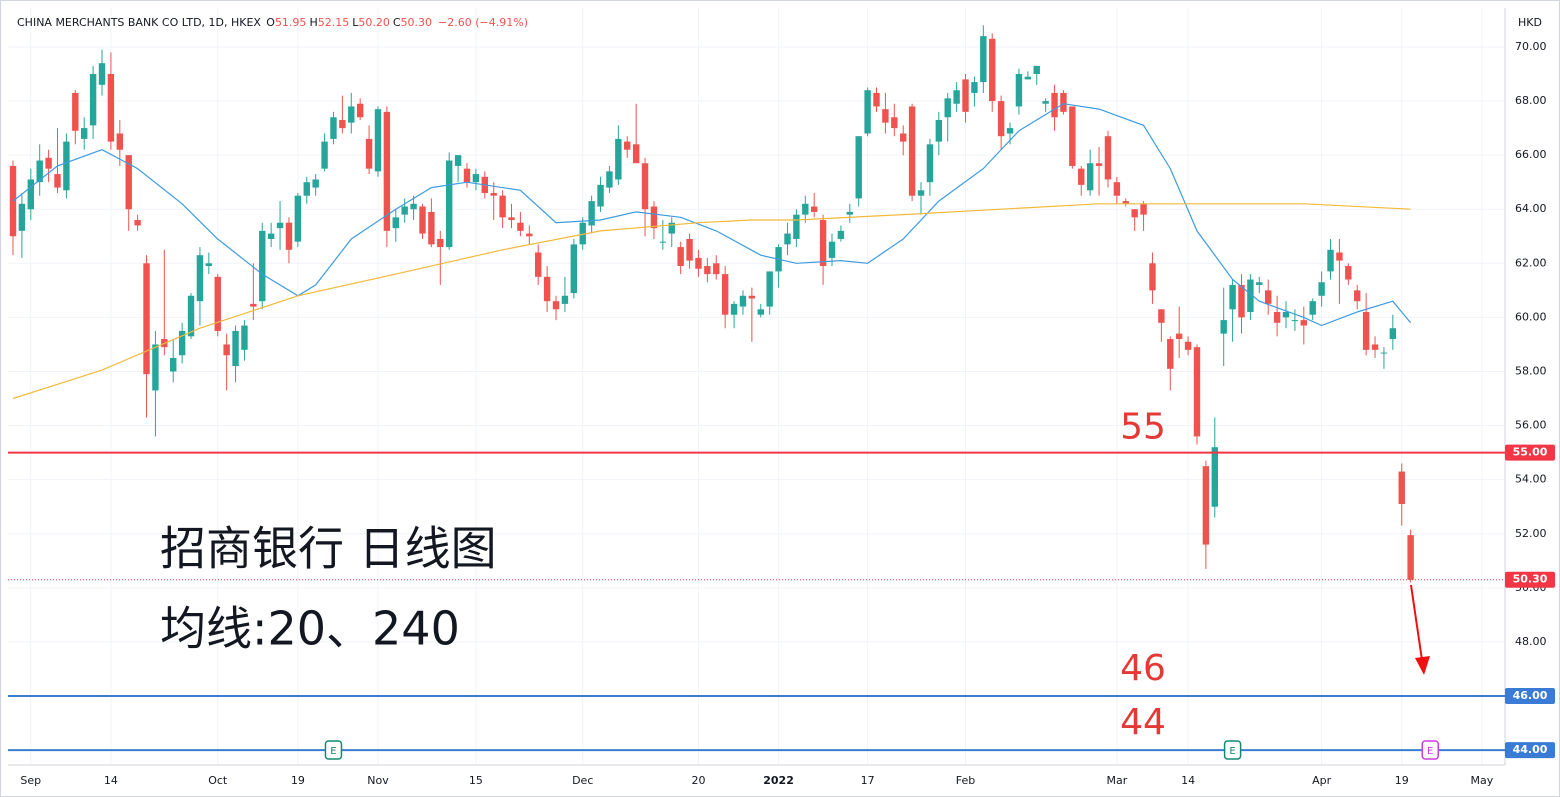 The height and width of the screenshot is (797, 1560). What do you see at coordinates (1530, 22) in the screenshot?
I see `currency: HKD` at bounding box center [1530, 22].